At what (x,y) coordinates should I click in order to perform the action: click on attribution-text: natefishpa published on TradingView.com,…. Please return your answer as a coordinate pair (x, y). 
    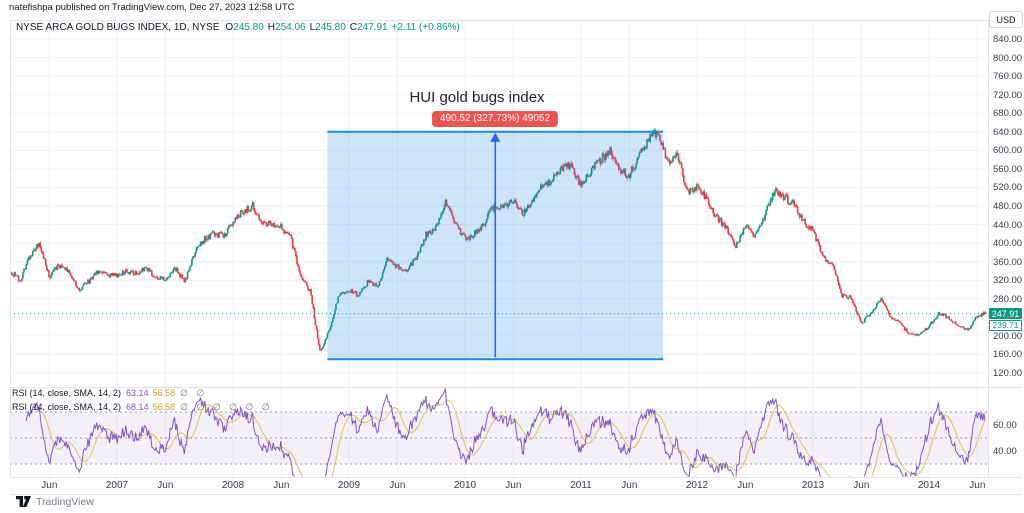
    Looking at the image, I should click on (152, 7).